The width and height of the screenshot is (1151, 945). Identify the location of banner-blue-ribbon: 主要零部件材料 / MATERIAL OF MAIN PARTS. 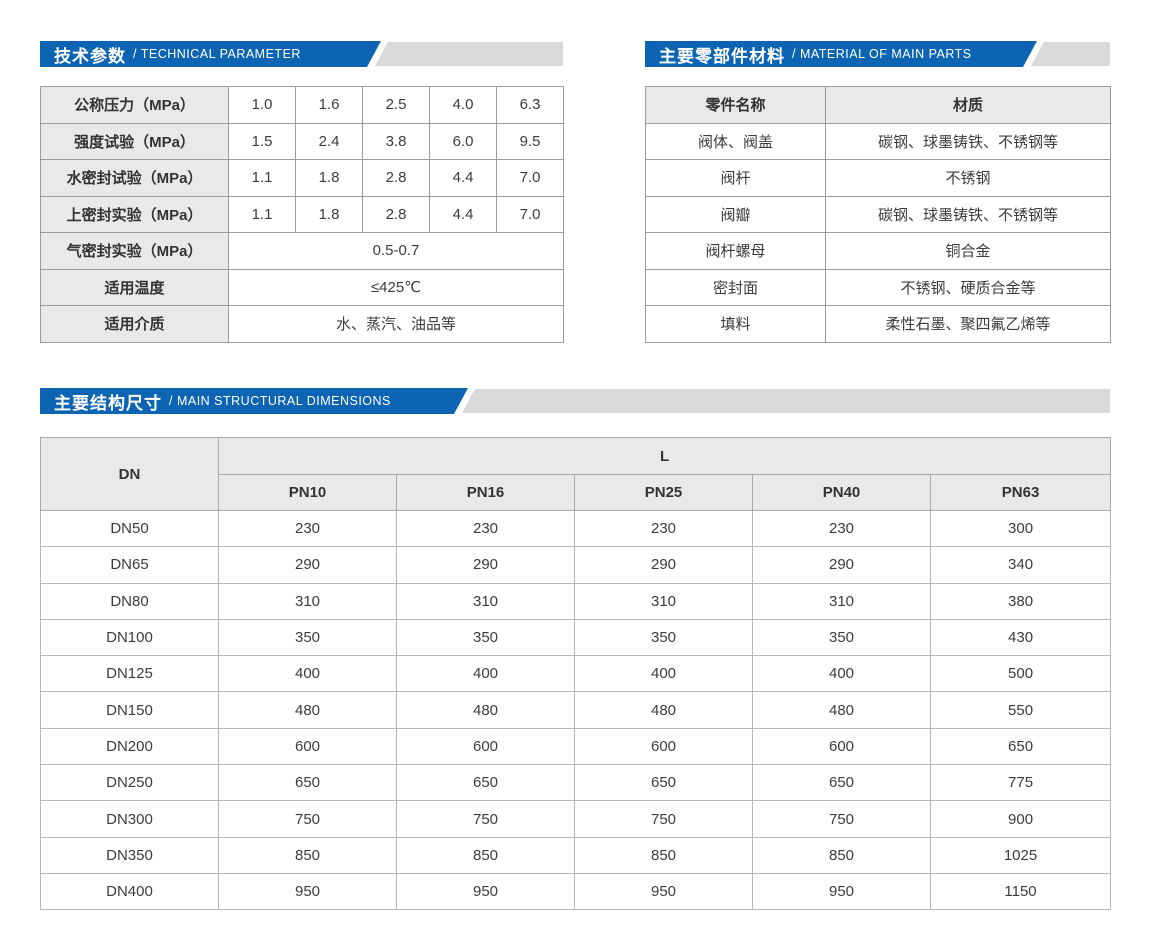
(841, 54).